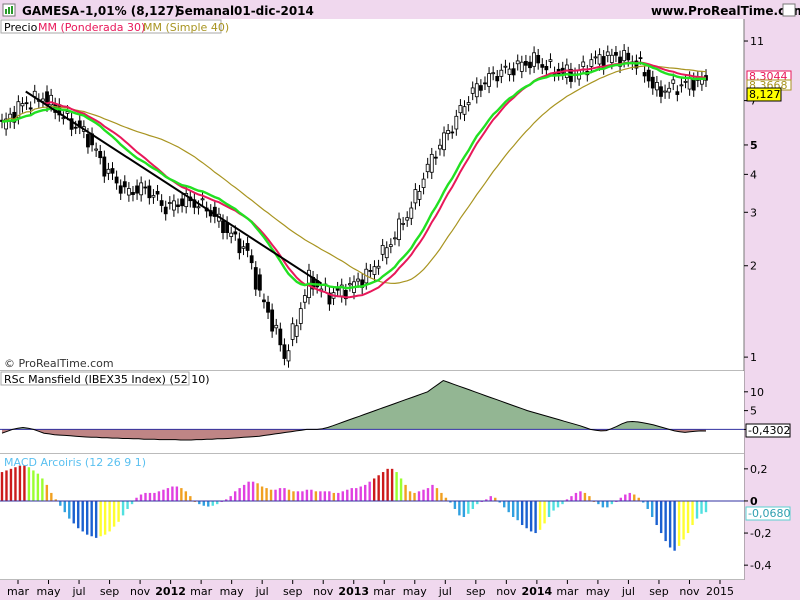 This screenshot has height=600, width=800. I want to click on price-y-tick-label: 5, so click(754, 145).